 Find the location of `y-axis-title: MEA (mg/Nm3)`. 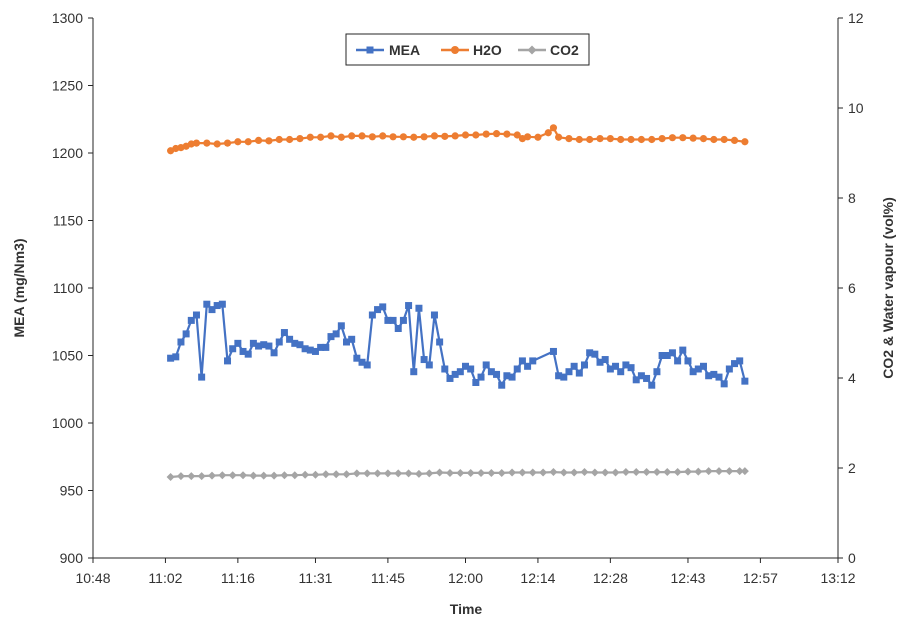

y-axis-title: MEA (mg/Nm3) is located at coordinates (19, 287).